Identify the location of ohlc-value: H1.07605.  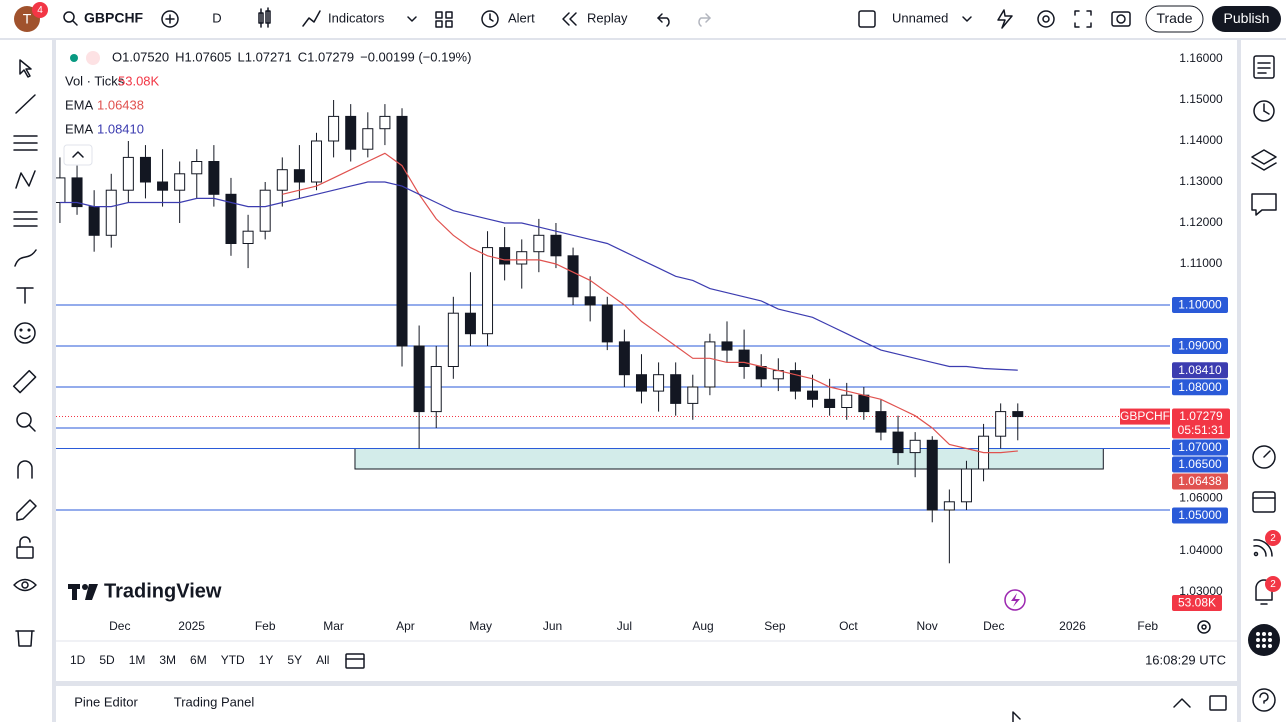
(203, 56).